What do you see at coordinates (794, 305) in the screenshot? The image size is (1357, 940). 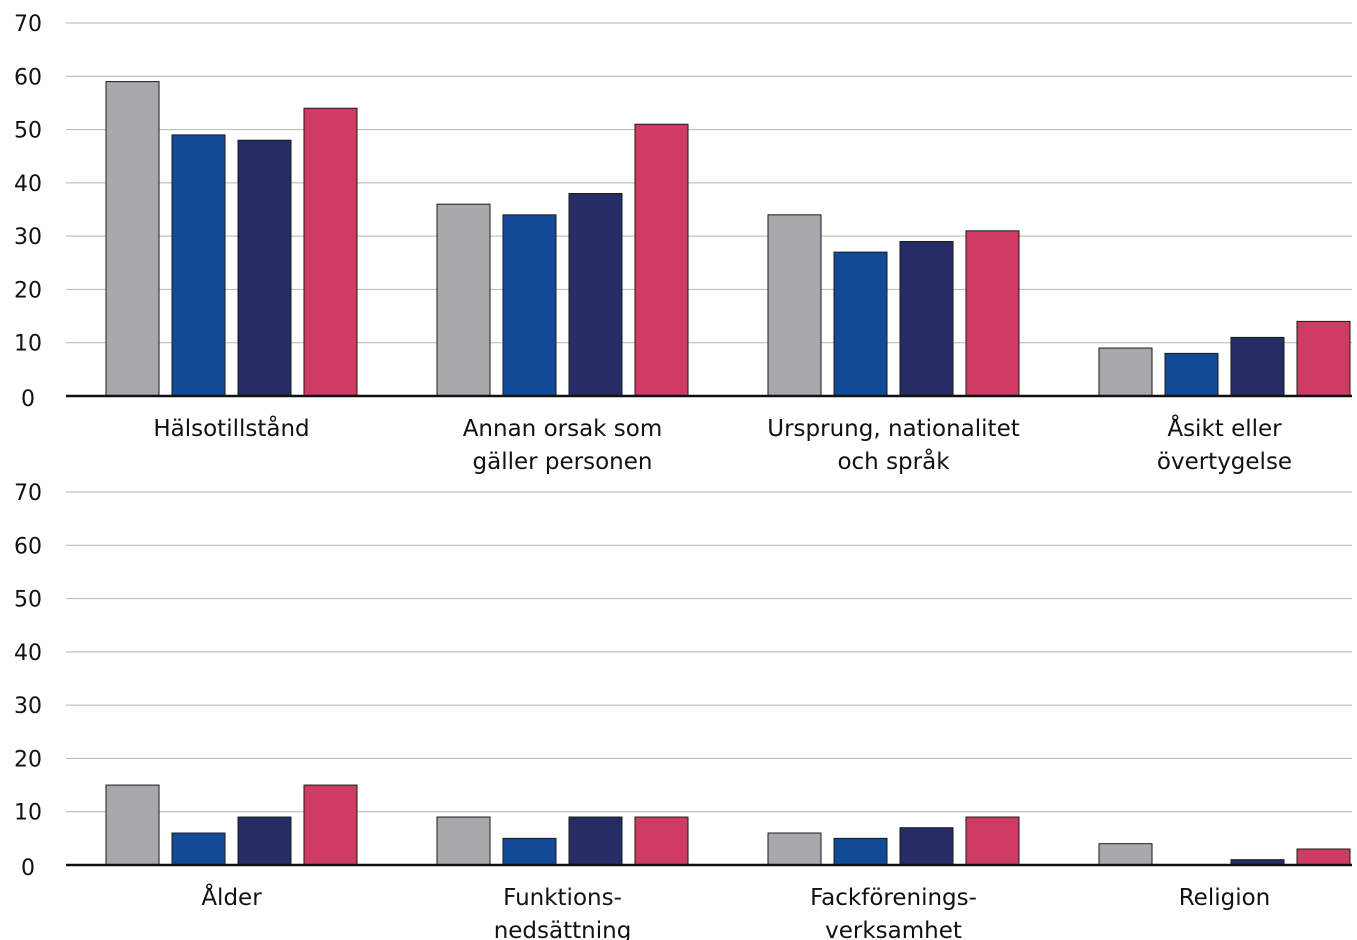 I see `bar-panel1-cat3-s1` at bounding box center [794, 305].